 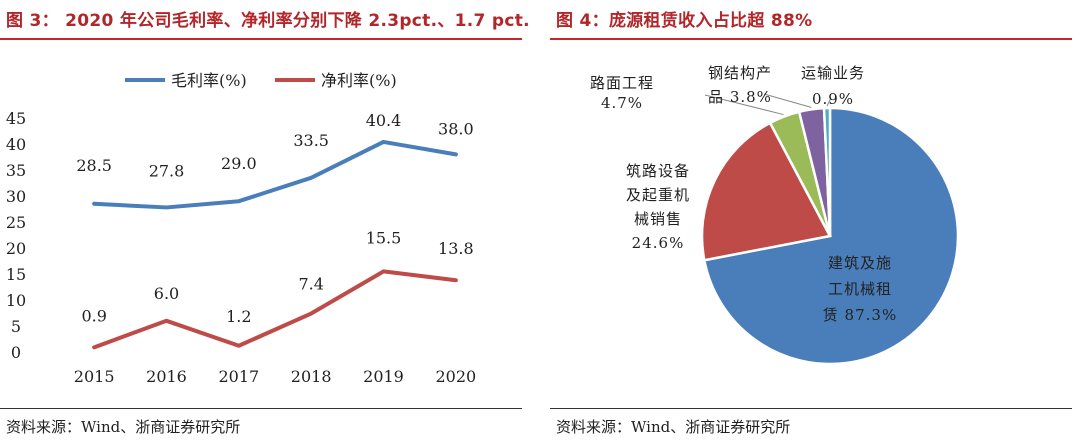 I want to click on y-tick-label: 45, so click(x=16, y=118).